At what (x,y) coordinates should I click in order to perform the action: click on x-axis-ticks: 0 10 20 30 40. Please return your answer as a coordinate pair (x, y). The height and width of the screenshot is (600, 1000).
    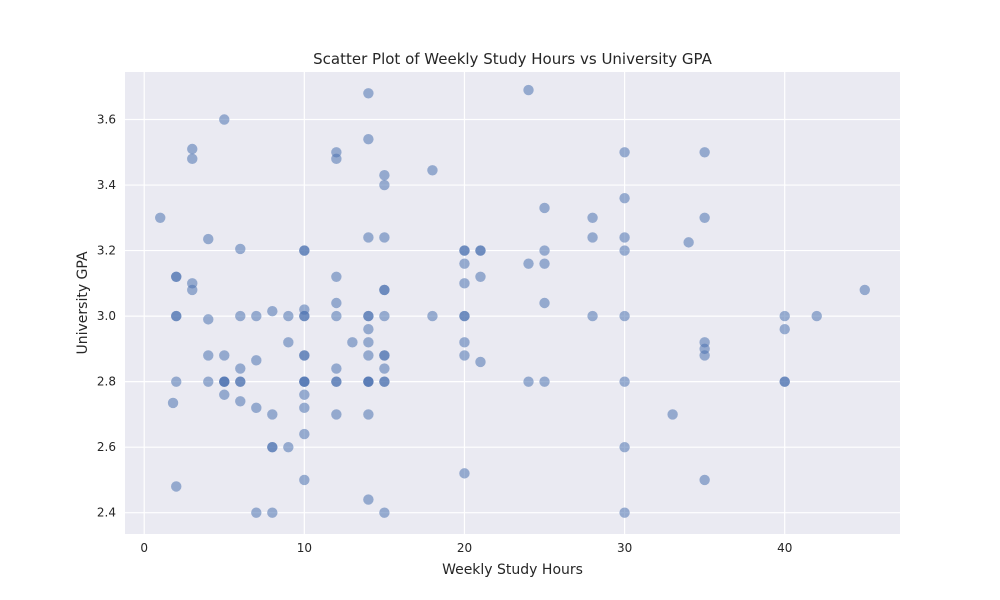
    Looking at the image, I should click on (466, 548).